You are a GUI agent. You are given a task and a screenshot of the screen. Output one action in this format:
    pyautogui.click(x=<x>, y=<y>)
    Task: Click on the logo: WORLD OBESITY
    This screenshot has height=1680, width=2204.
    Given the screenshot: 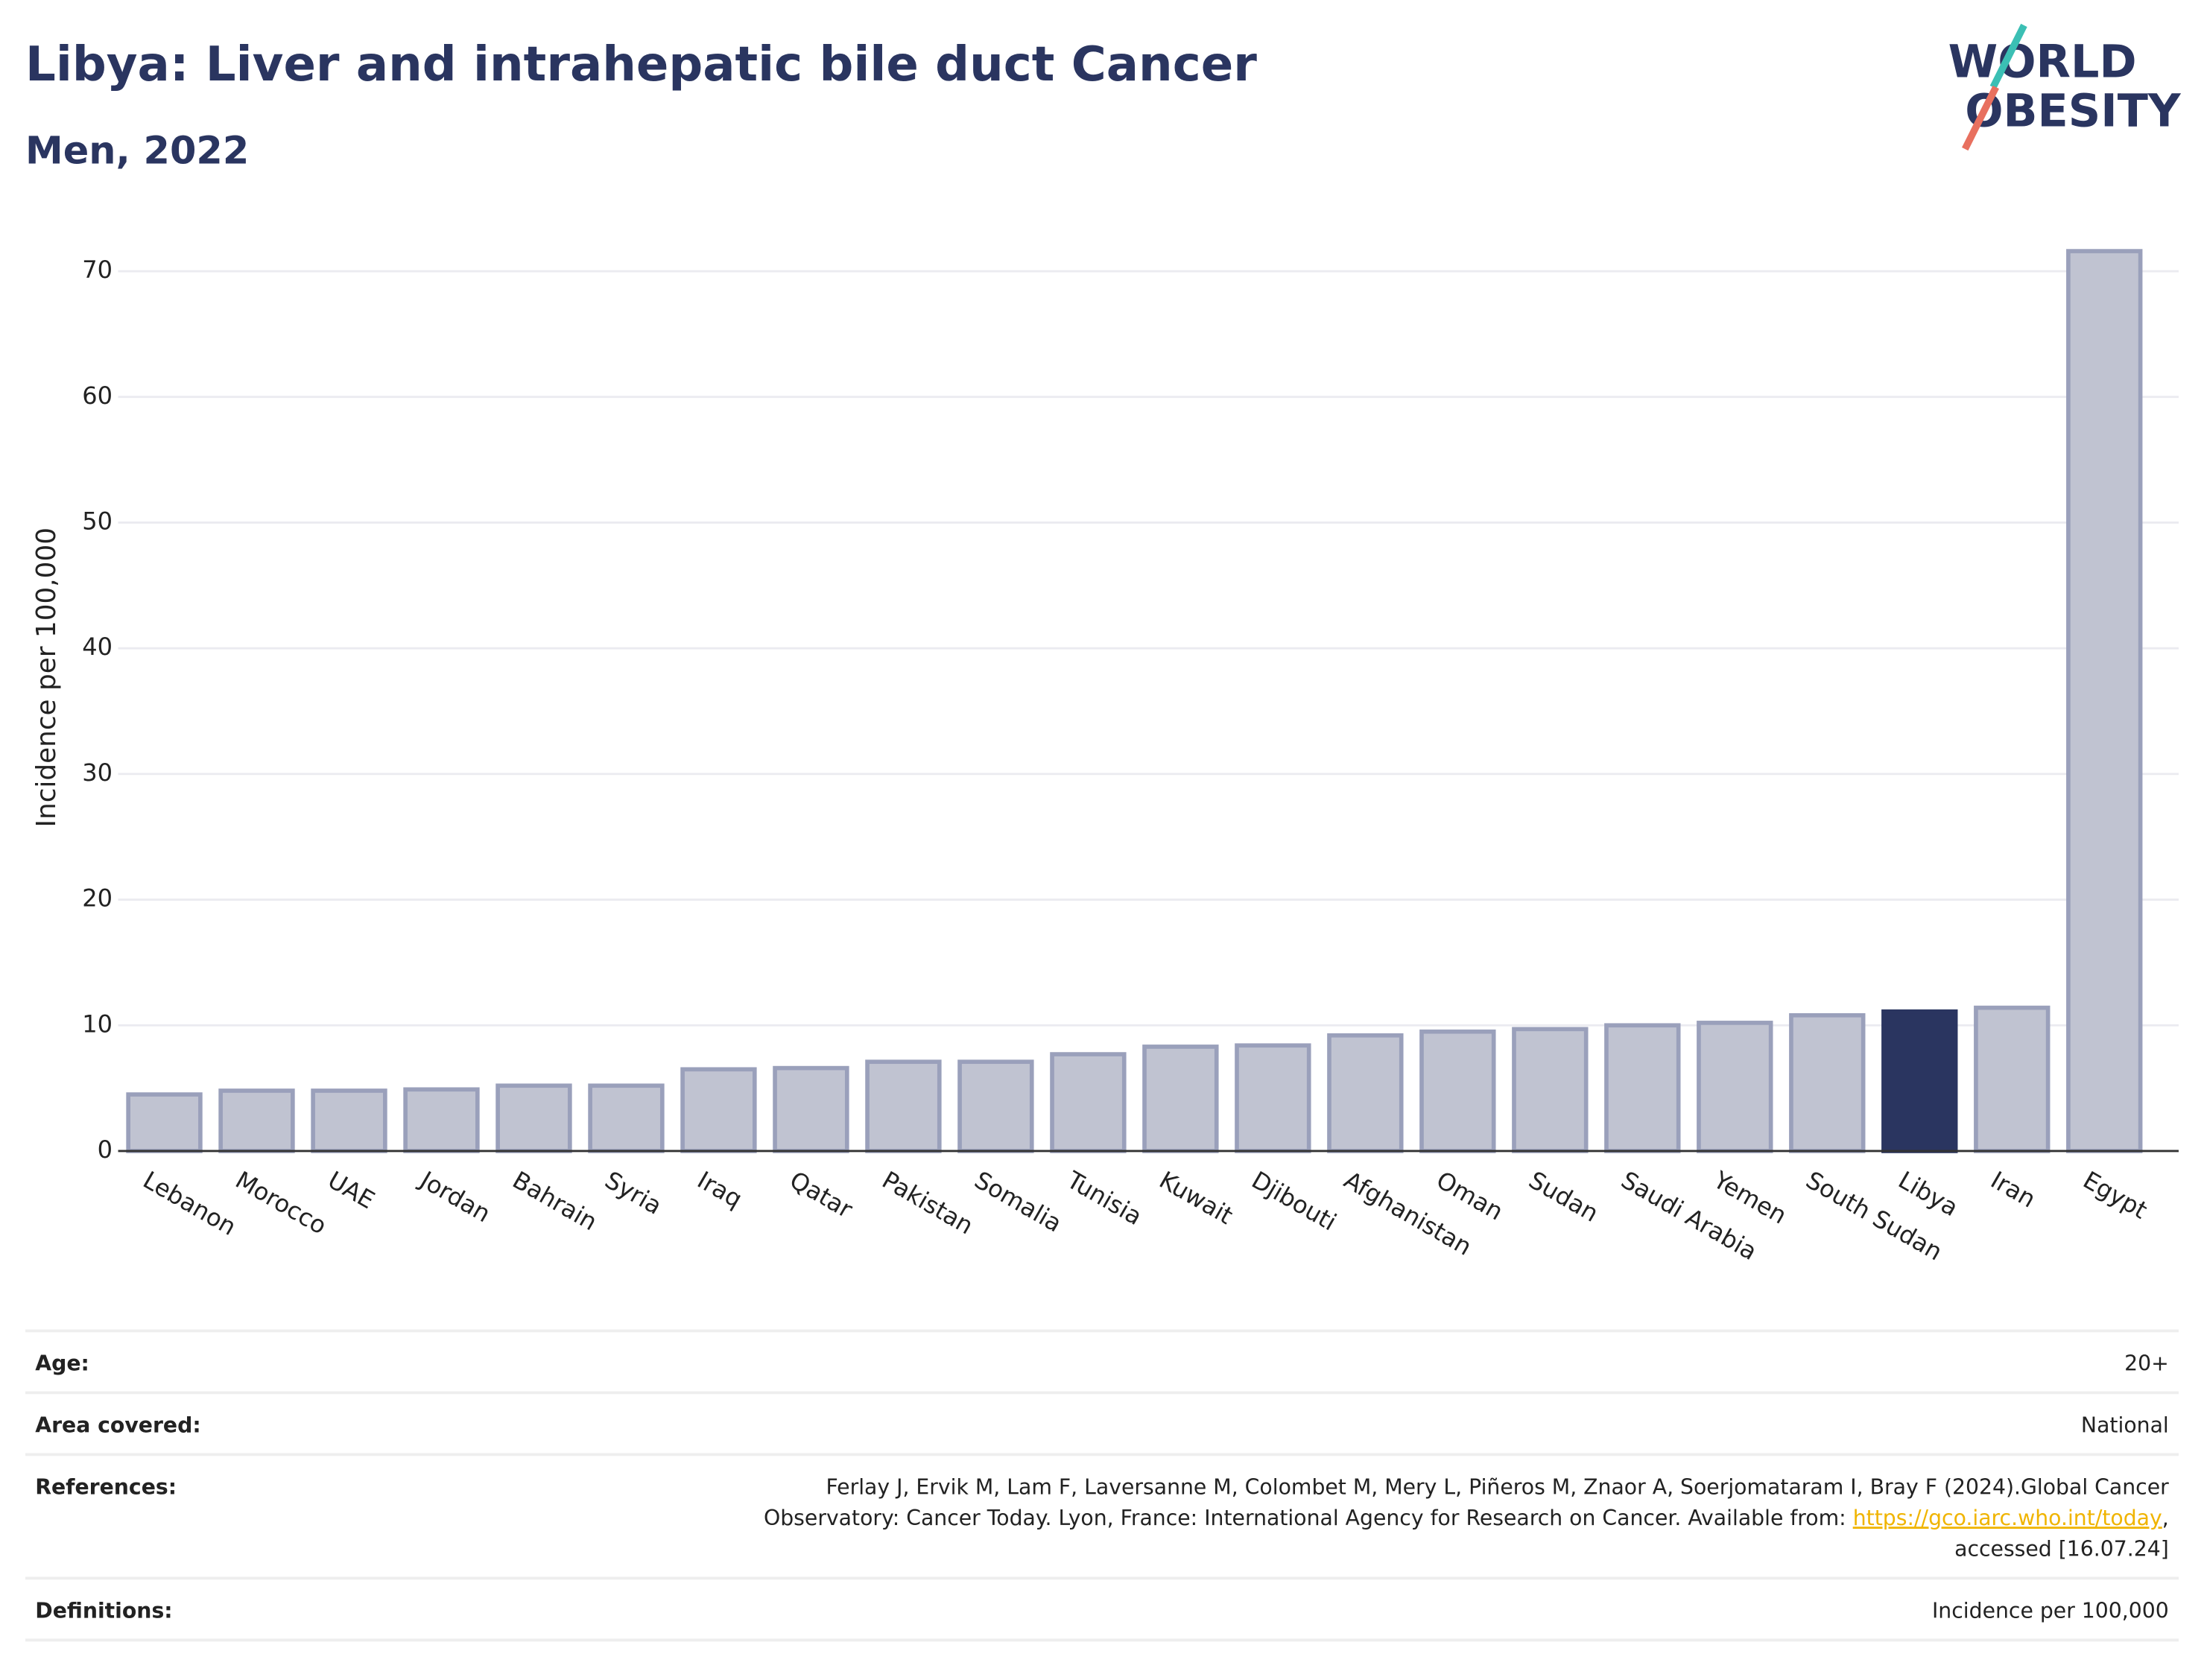 What is the action you would take?
    pyautogui.click(x=2065, y=87)
    